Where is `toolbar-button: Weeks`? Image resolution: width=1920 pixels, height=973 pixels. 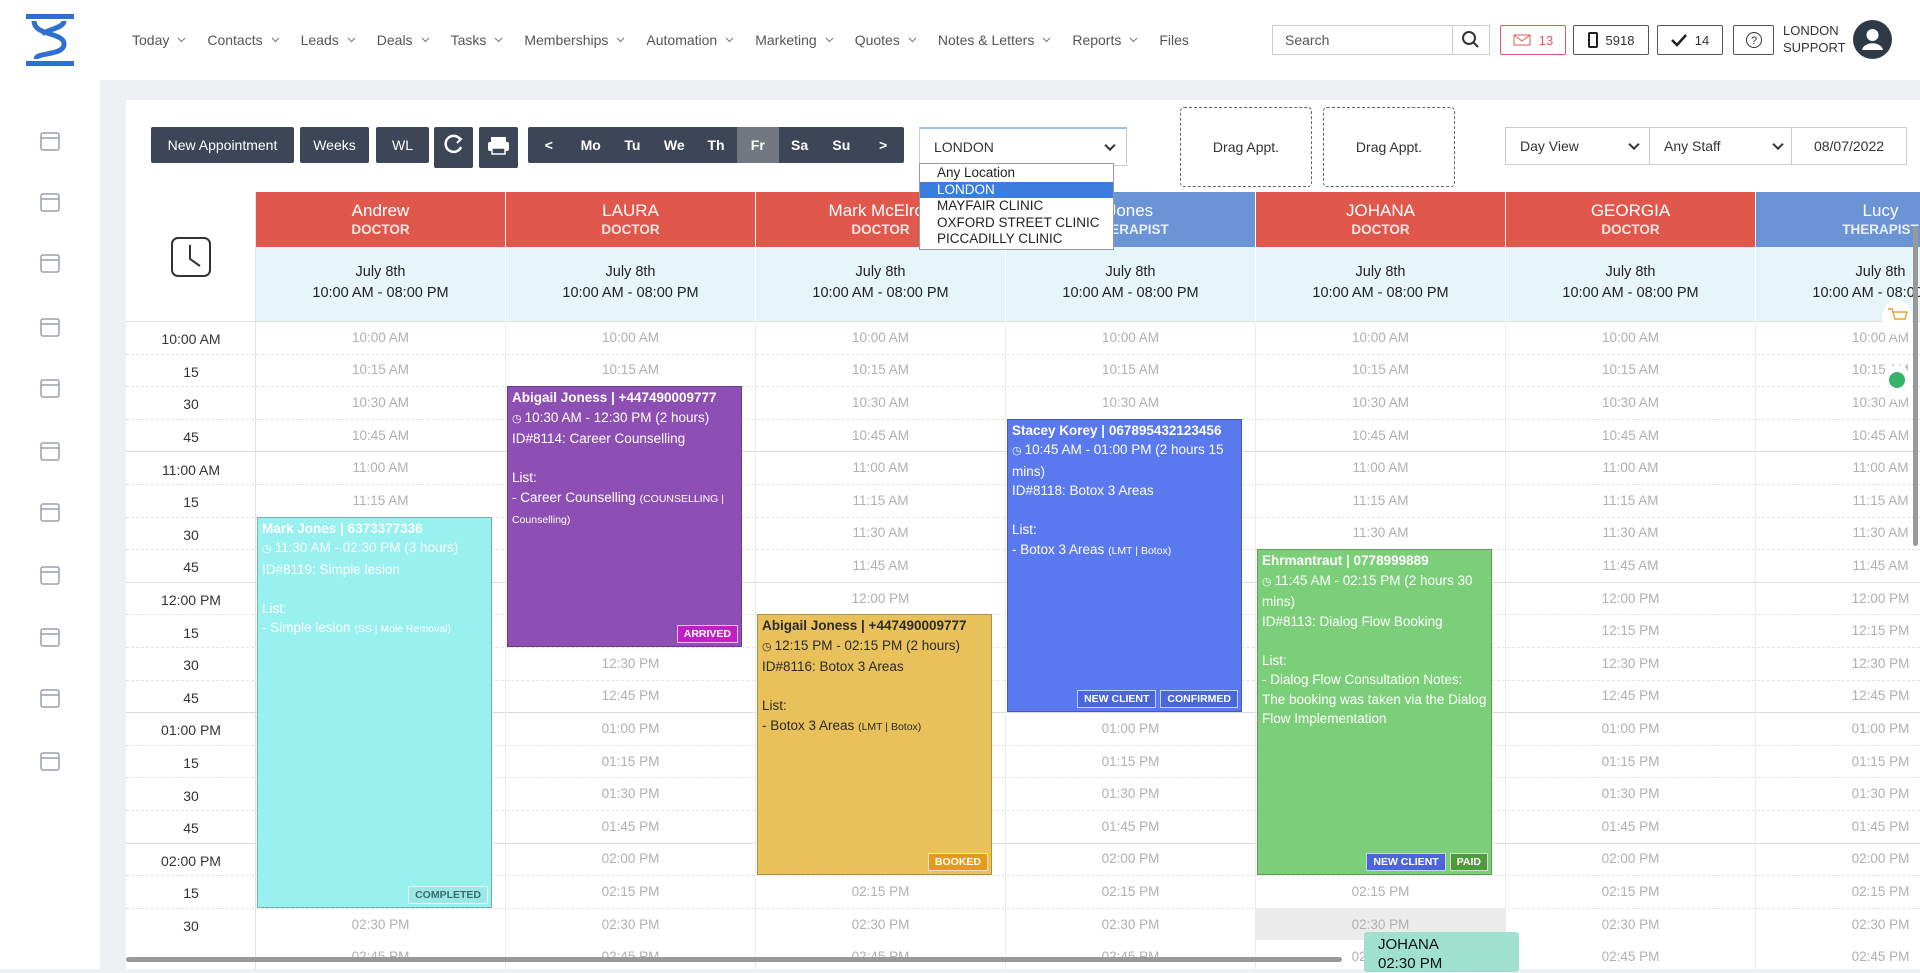
toolbar-button: Weeks is located at coordinates (334, 145).